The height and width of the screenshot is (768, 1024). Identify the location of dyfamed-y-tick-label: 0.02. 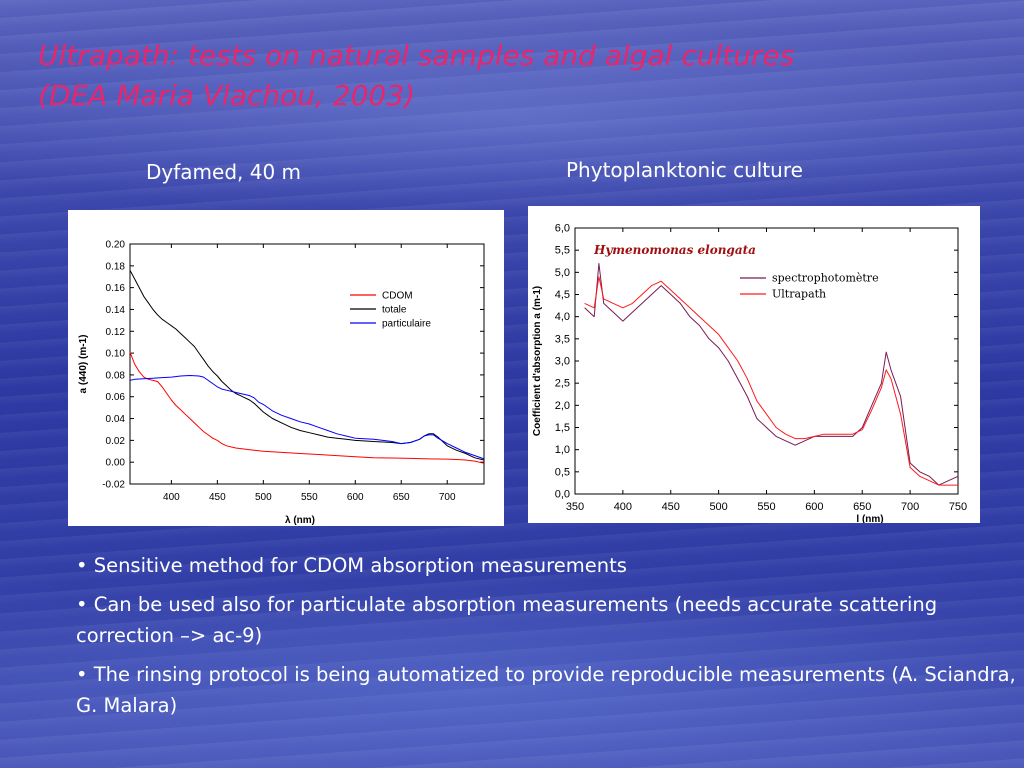
(116, 441).